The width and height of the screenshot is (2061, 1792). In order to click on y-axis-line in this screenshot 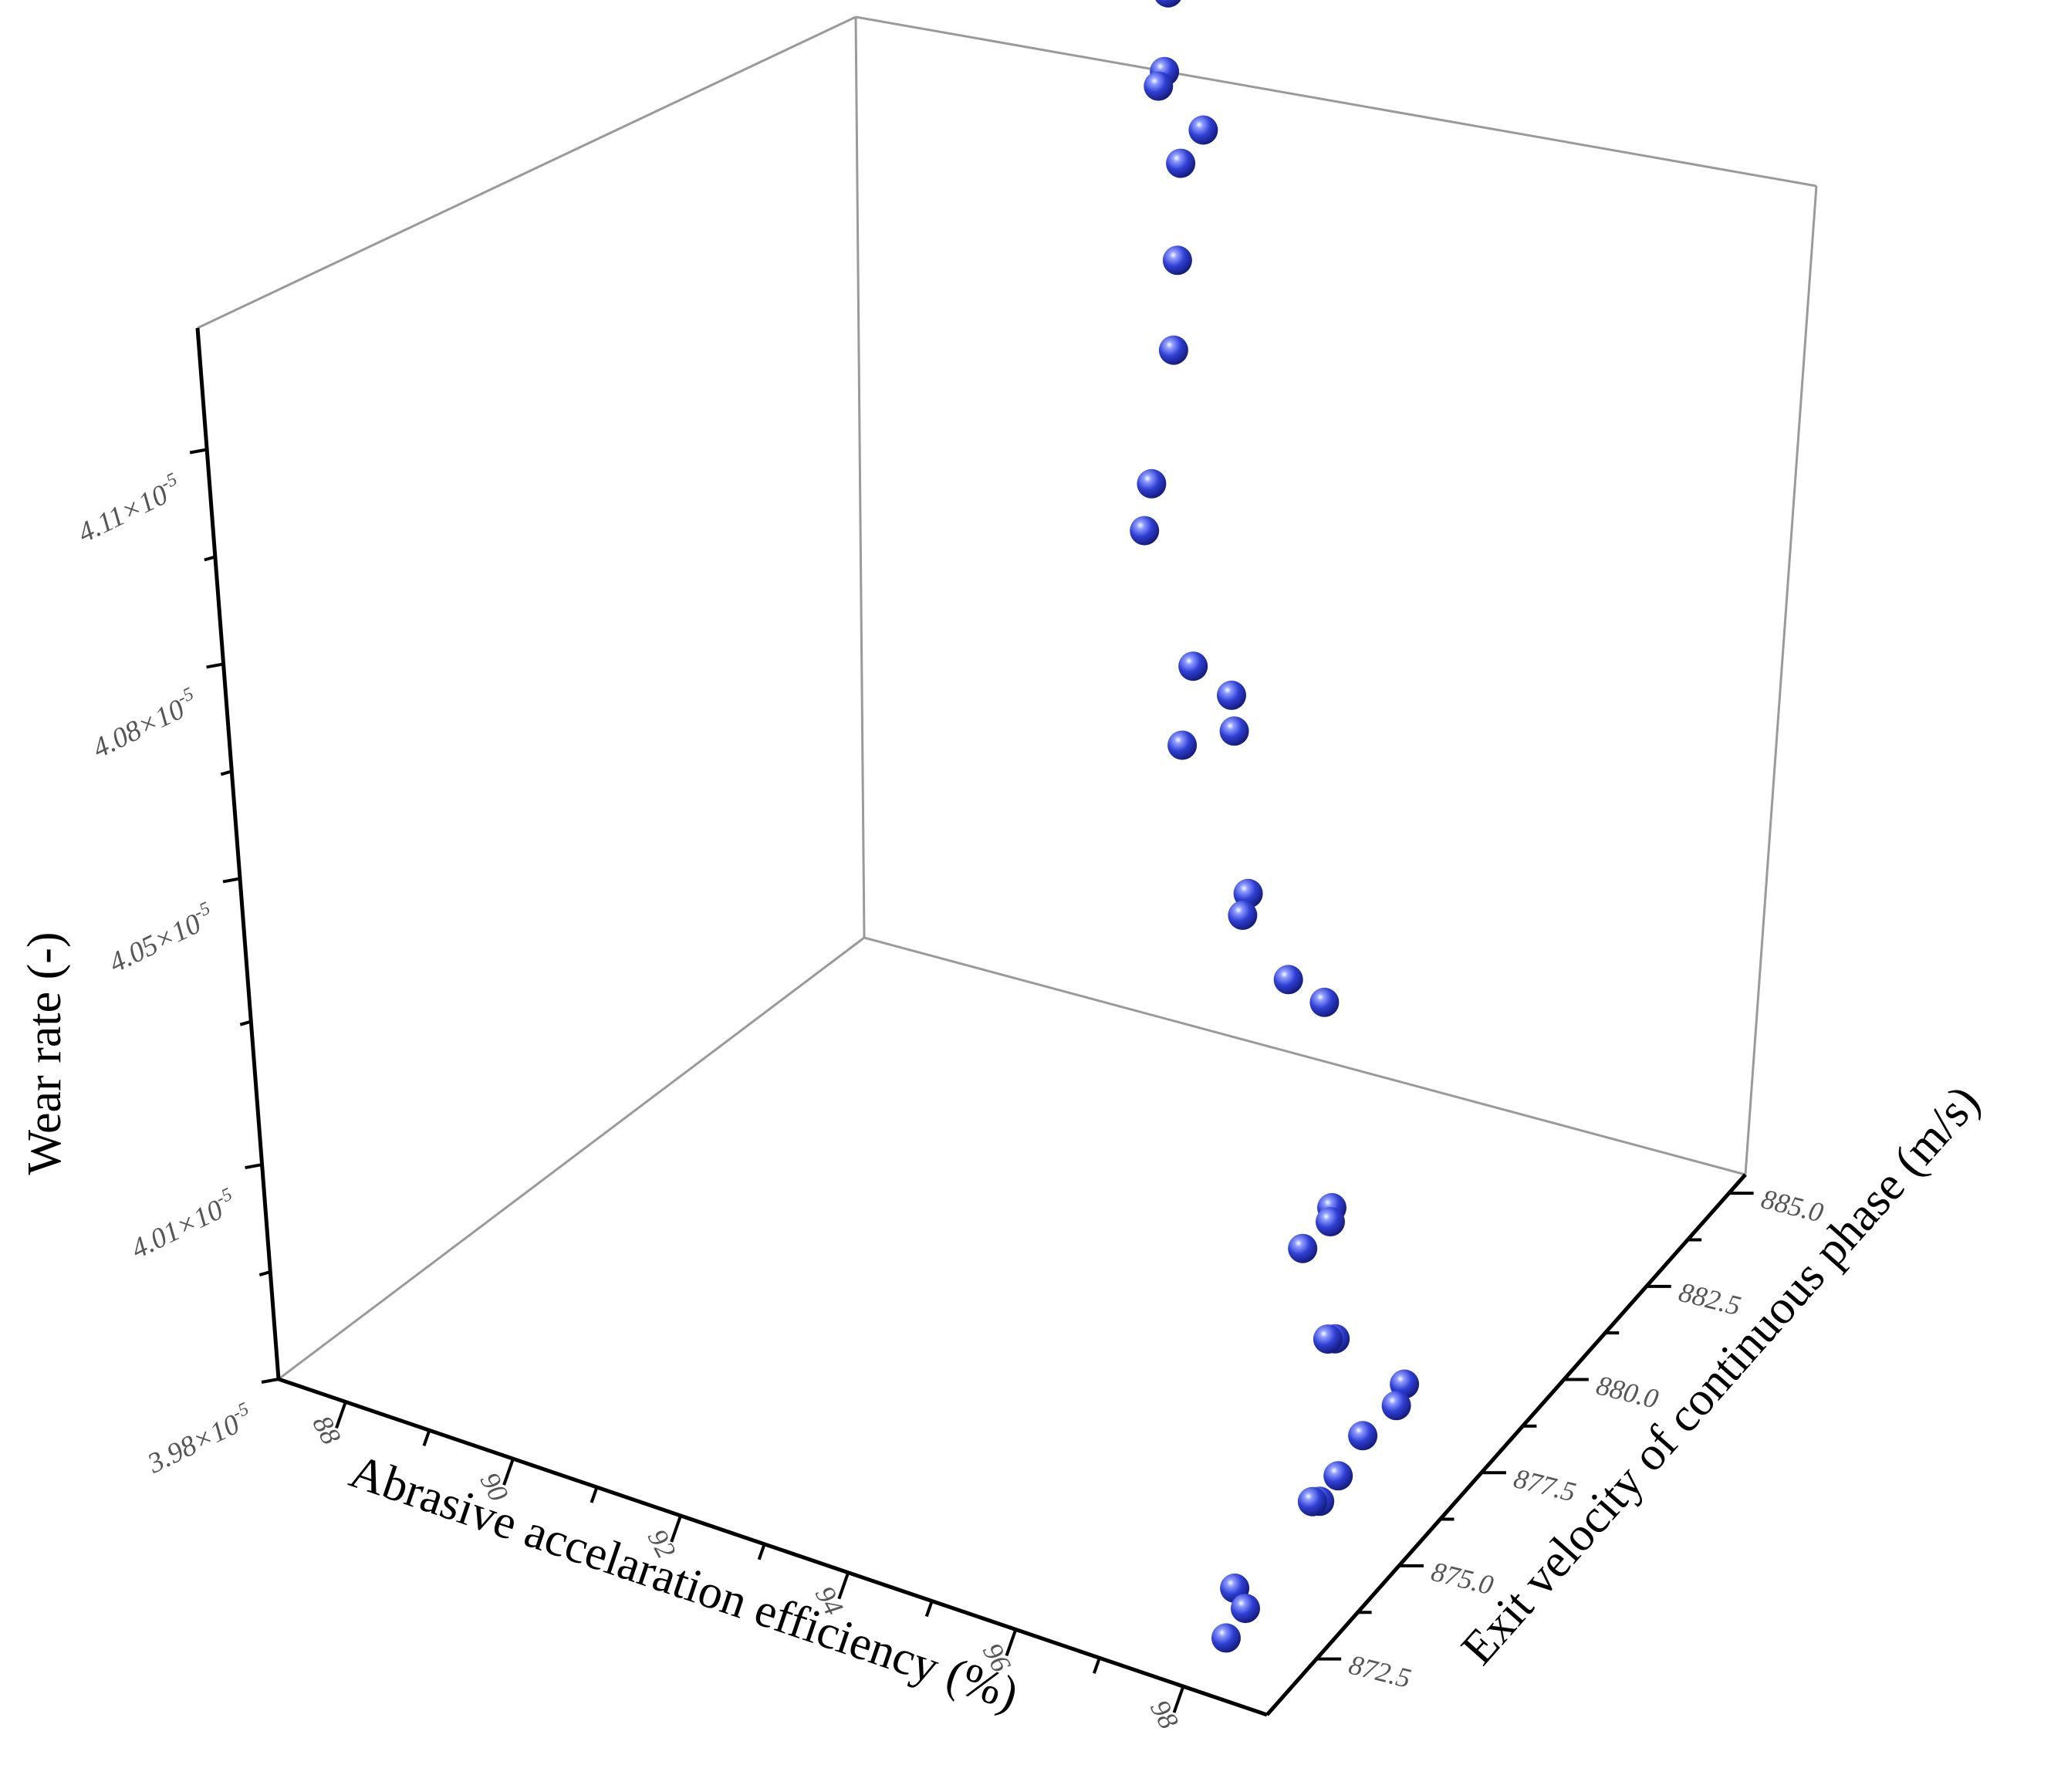, I will do `click(1506, 1444)`.